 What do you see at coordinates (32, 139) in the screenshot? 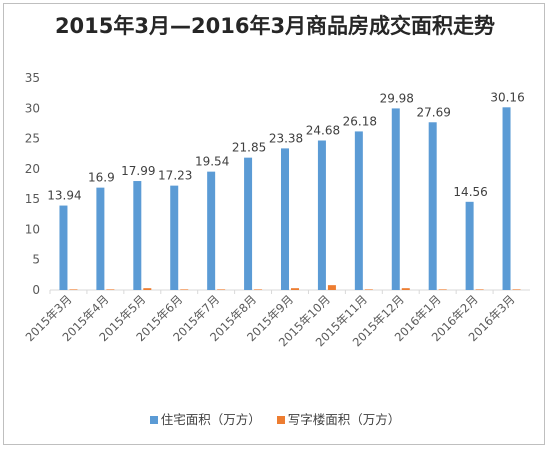
I see `y-tick-label: 25` at bounding box center [32, 139].